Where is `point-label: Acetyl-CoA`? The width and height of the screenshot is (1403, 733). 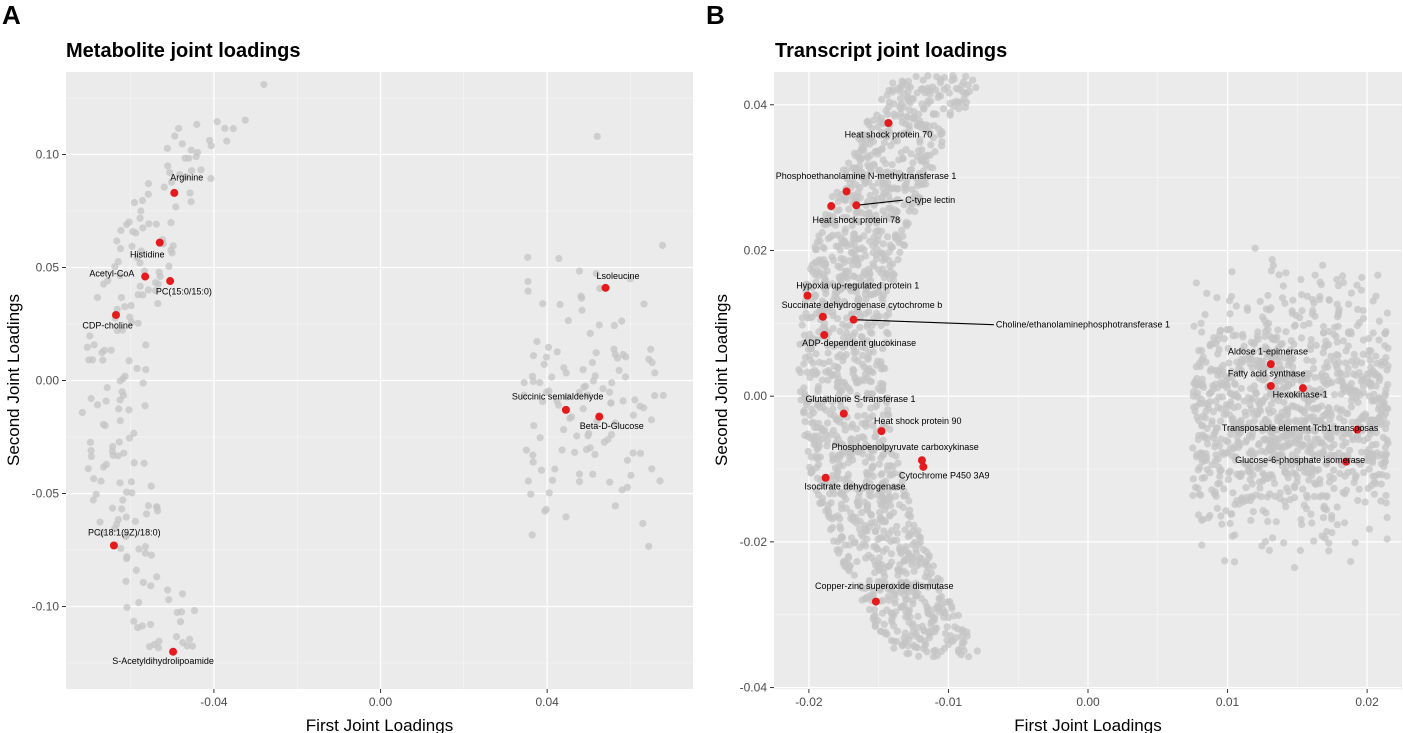
point-label: Acetyl-CoA is located at coordinates (111, 274).